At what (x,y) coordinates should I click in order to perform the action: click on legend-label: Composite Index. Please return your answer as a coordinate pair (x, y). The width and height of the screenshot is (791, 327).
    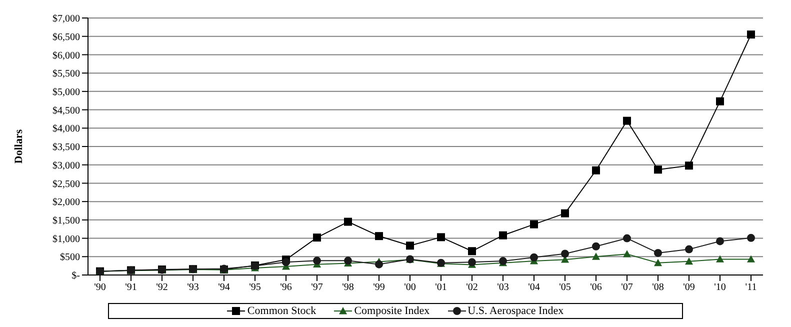
    Looking at the image, I should click on (392, 311).